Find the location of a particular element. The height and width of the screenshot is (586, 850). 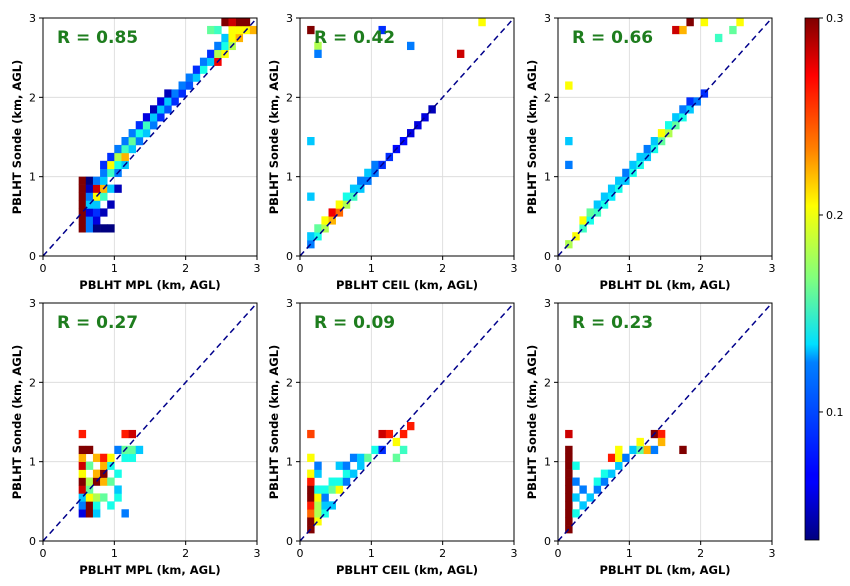

correlation-label: R = 0.27 is located at coordinates (97, 323).